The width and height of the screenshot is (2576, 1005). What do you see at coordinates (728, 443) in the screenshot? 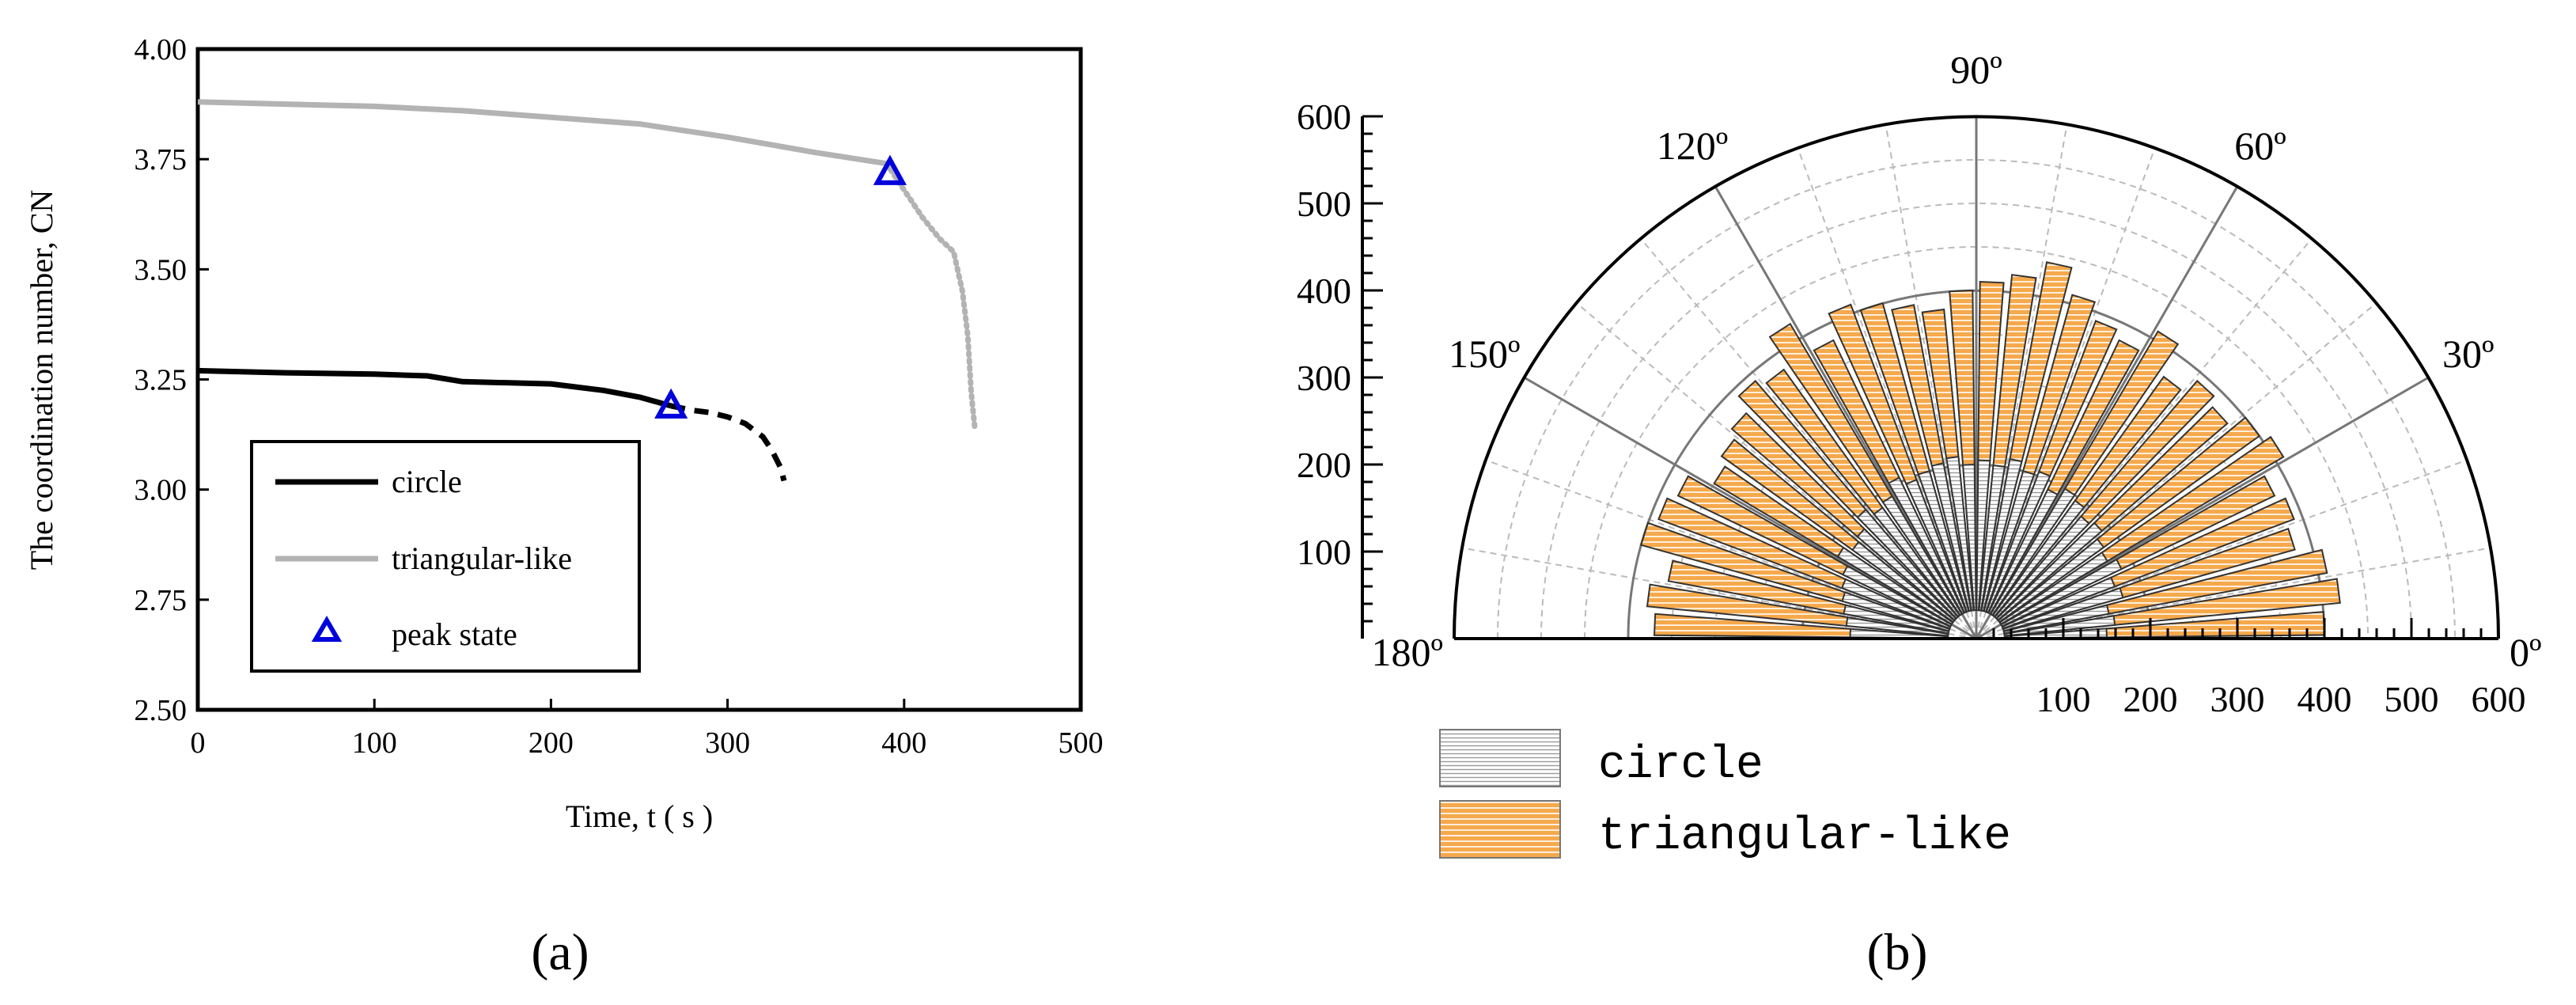
I see `series-post-peak-circle` at bounding box center [728, 443].